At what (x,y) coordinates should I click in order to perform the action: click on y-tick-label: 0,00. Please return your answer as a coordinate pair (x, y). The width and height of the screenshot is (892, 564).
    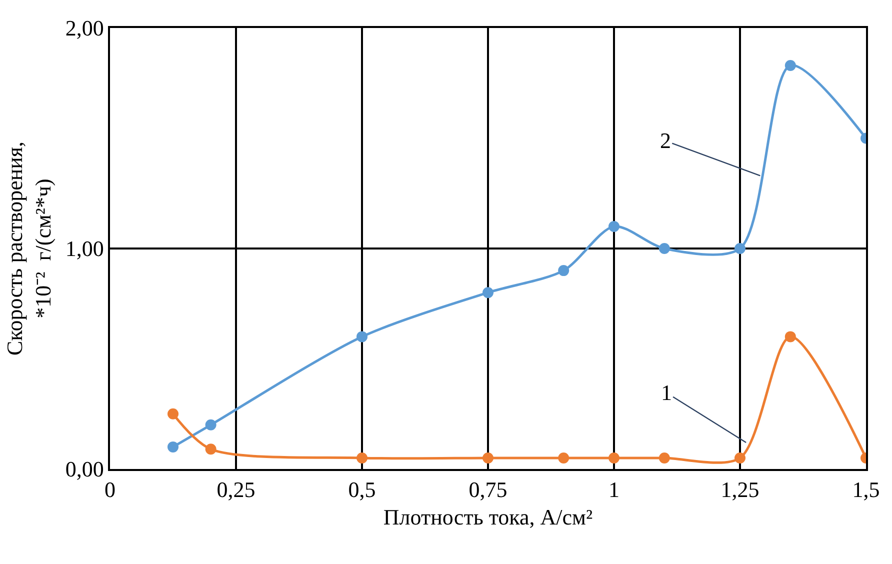
    Looking at the image, I should click on (84, 469).